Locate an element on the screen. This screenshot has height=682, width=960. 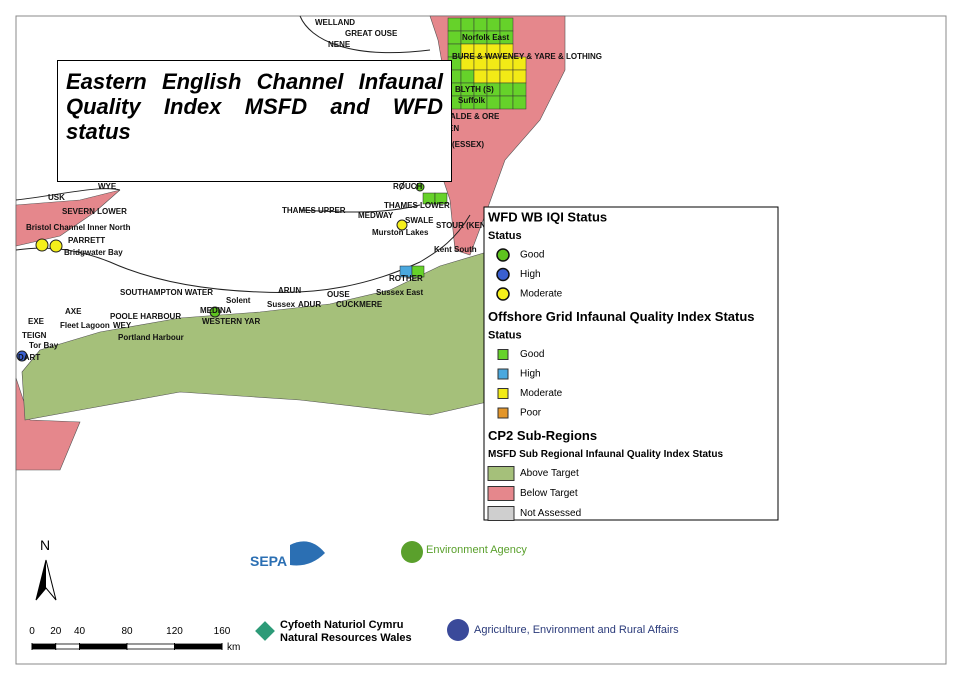
place-label: WEY is located at coordinates (122, 325).